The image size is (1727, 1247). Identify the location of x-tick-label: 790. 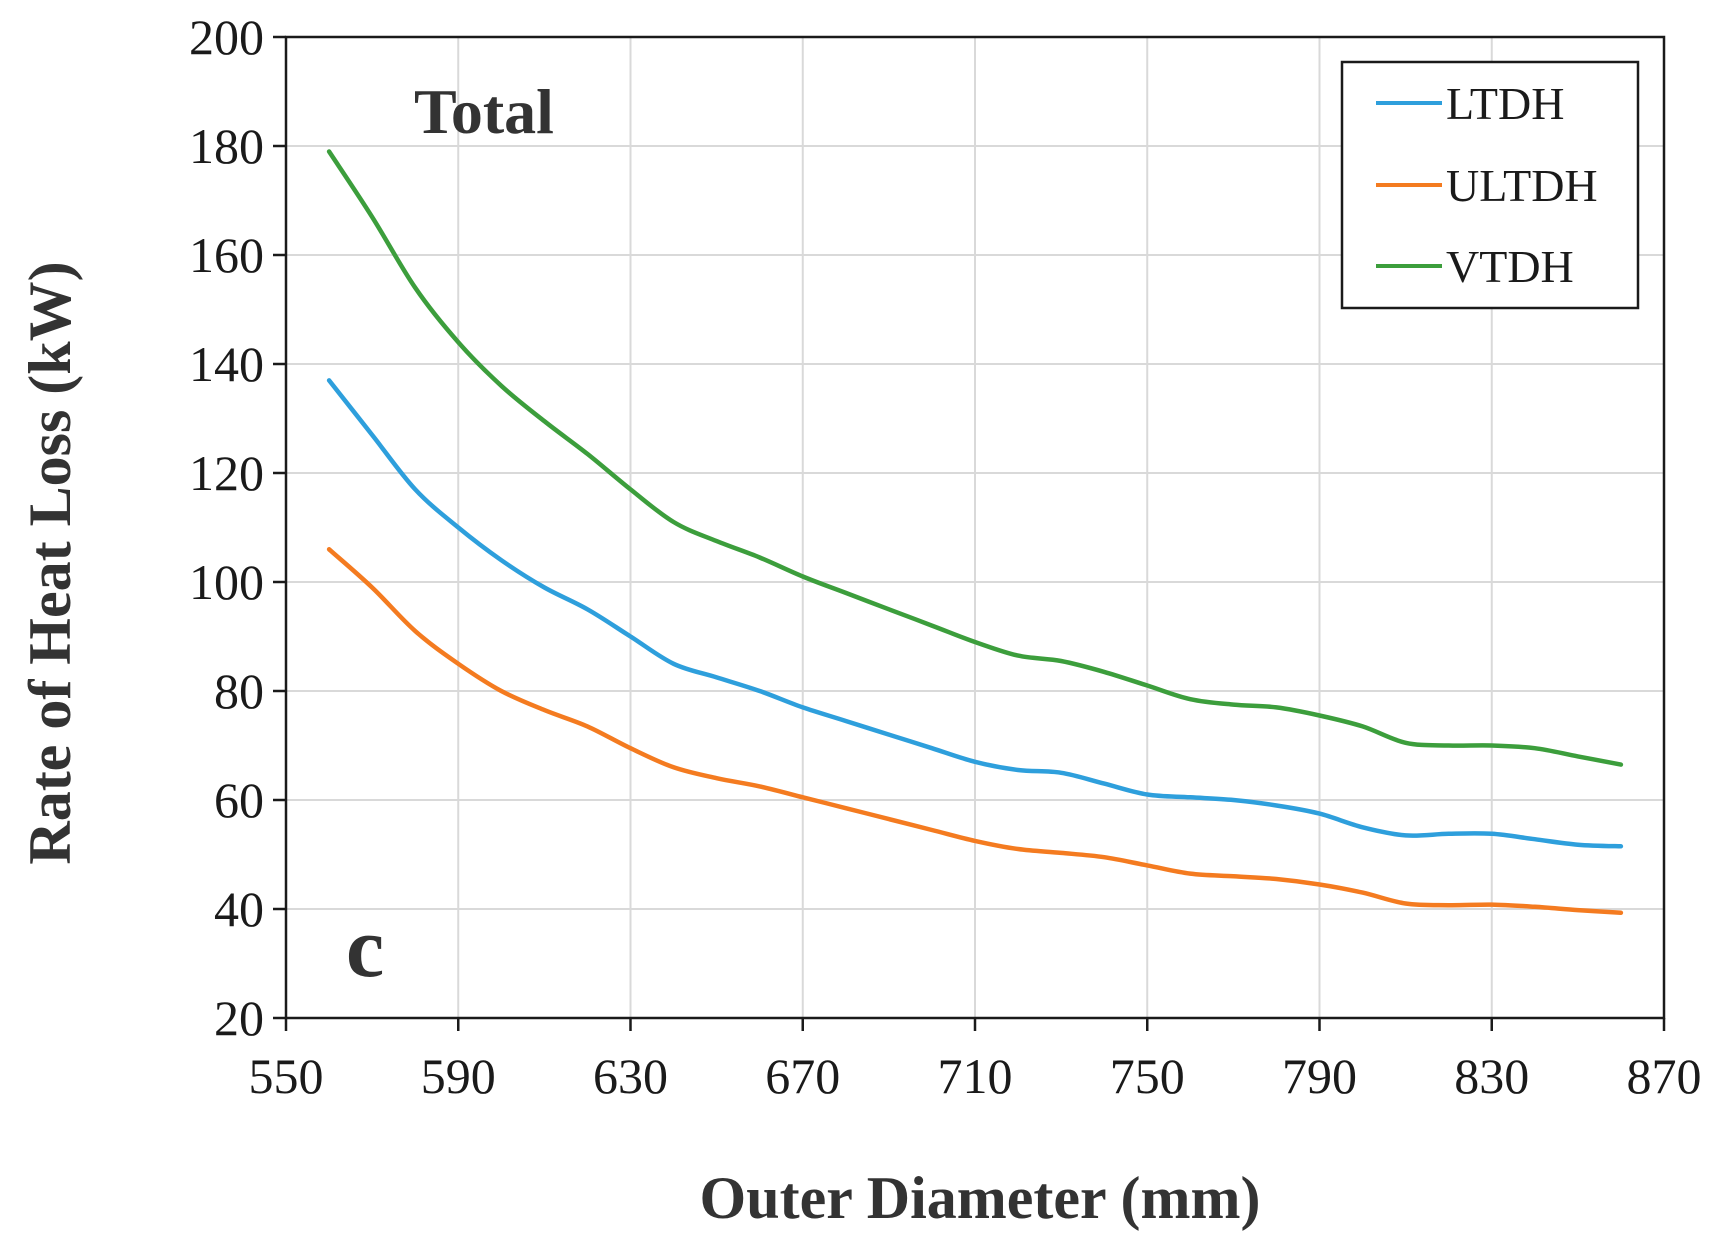
(1319, 1076).